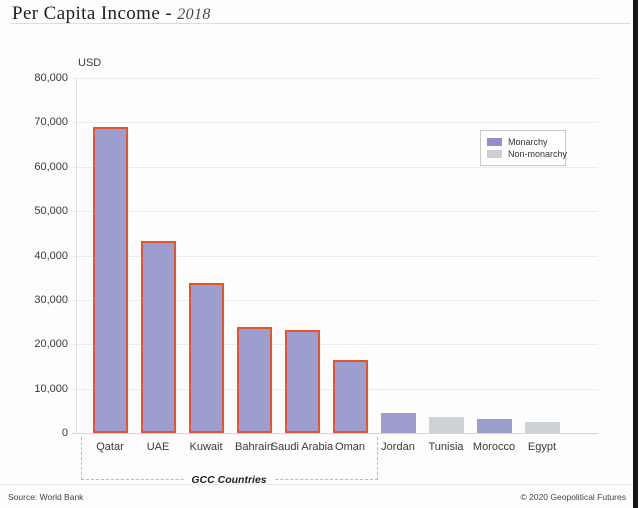 Image resolution: width=640 pixels, height=508 pixels. I want to click on bar-qatar, so click(110, 280).